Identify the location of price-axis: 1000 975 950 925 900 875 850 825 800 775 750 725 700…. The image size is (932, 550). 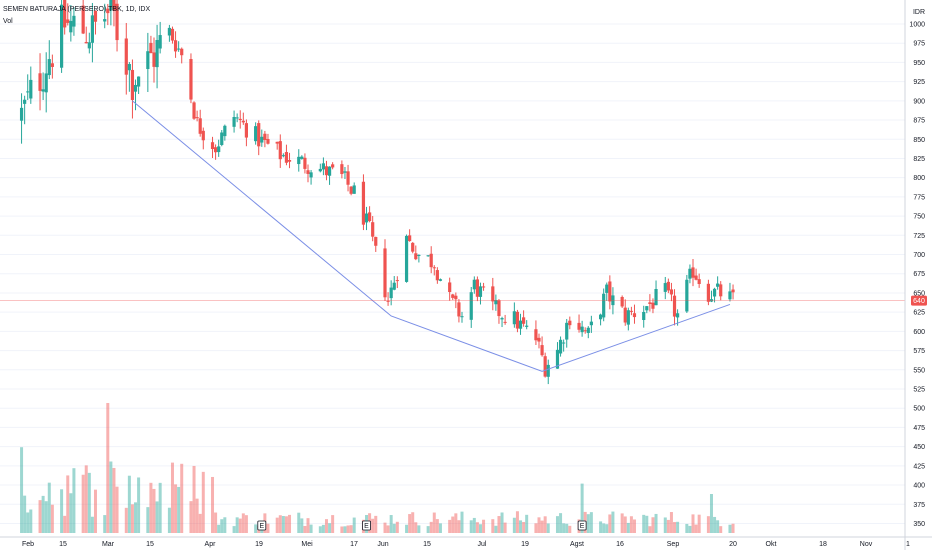
(914, 275).